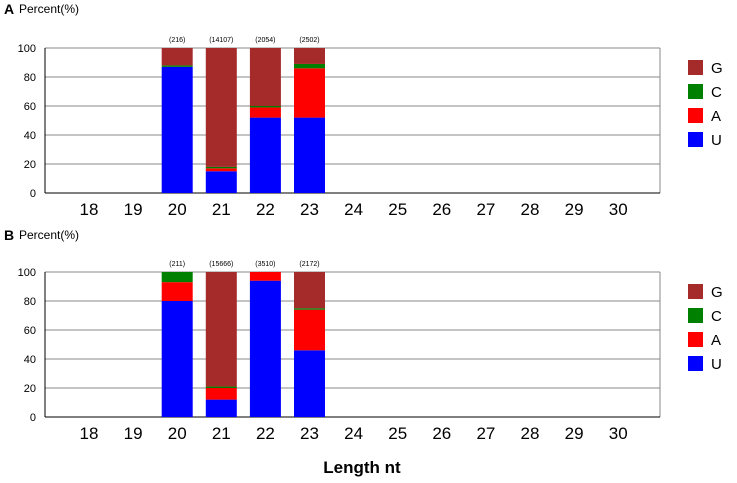  What do you see at coordinates (265, 264) in the screenshot?
I see `count-label: (3510)` at bounding box center [265, 264].